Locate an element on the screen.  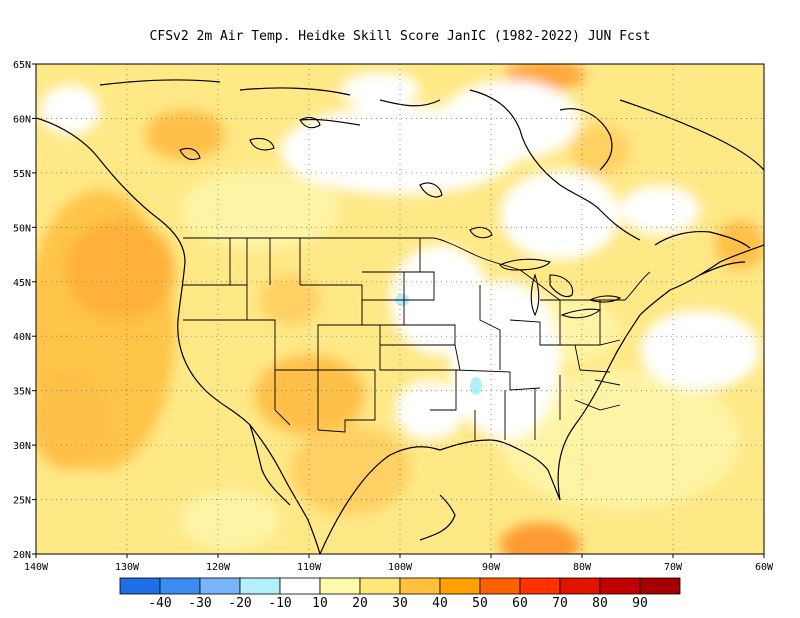
lat-tick-label: 55N is located at coordinates (22, 174).